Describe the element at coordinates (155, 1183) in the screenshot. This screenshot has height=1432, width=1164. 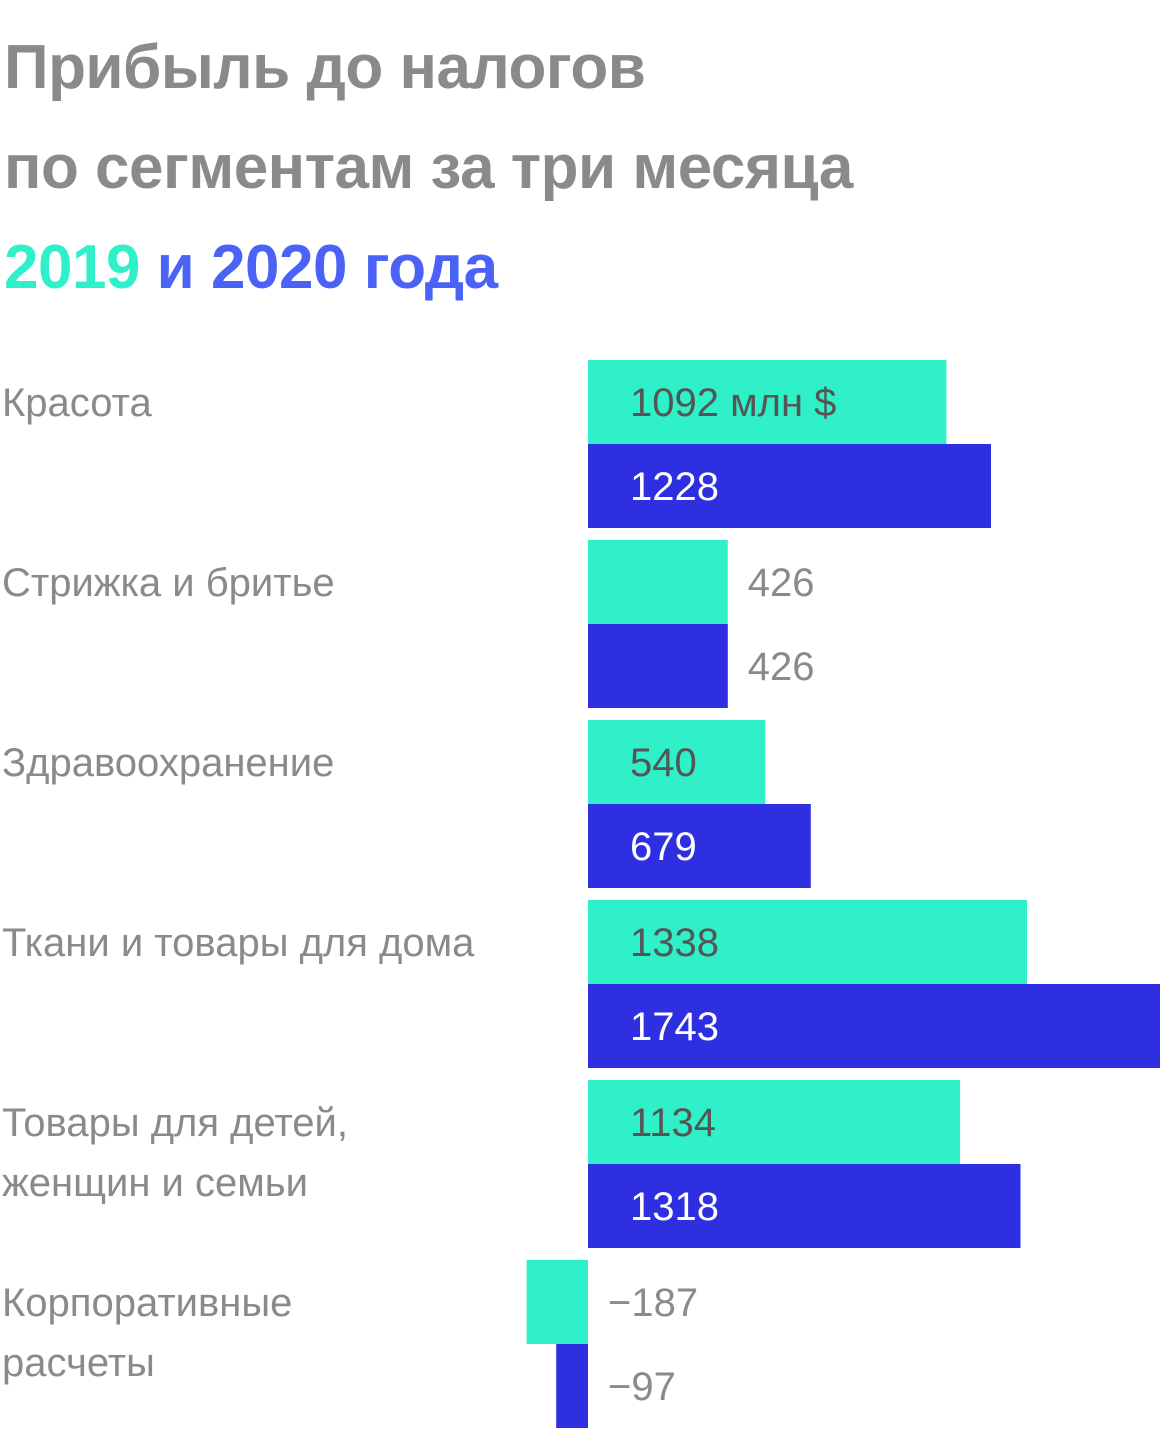
I see `category-label-line: женщин и семьи` at that location.